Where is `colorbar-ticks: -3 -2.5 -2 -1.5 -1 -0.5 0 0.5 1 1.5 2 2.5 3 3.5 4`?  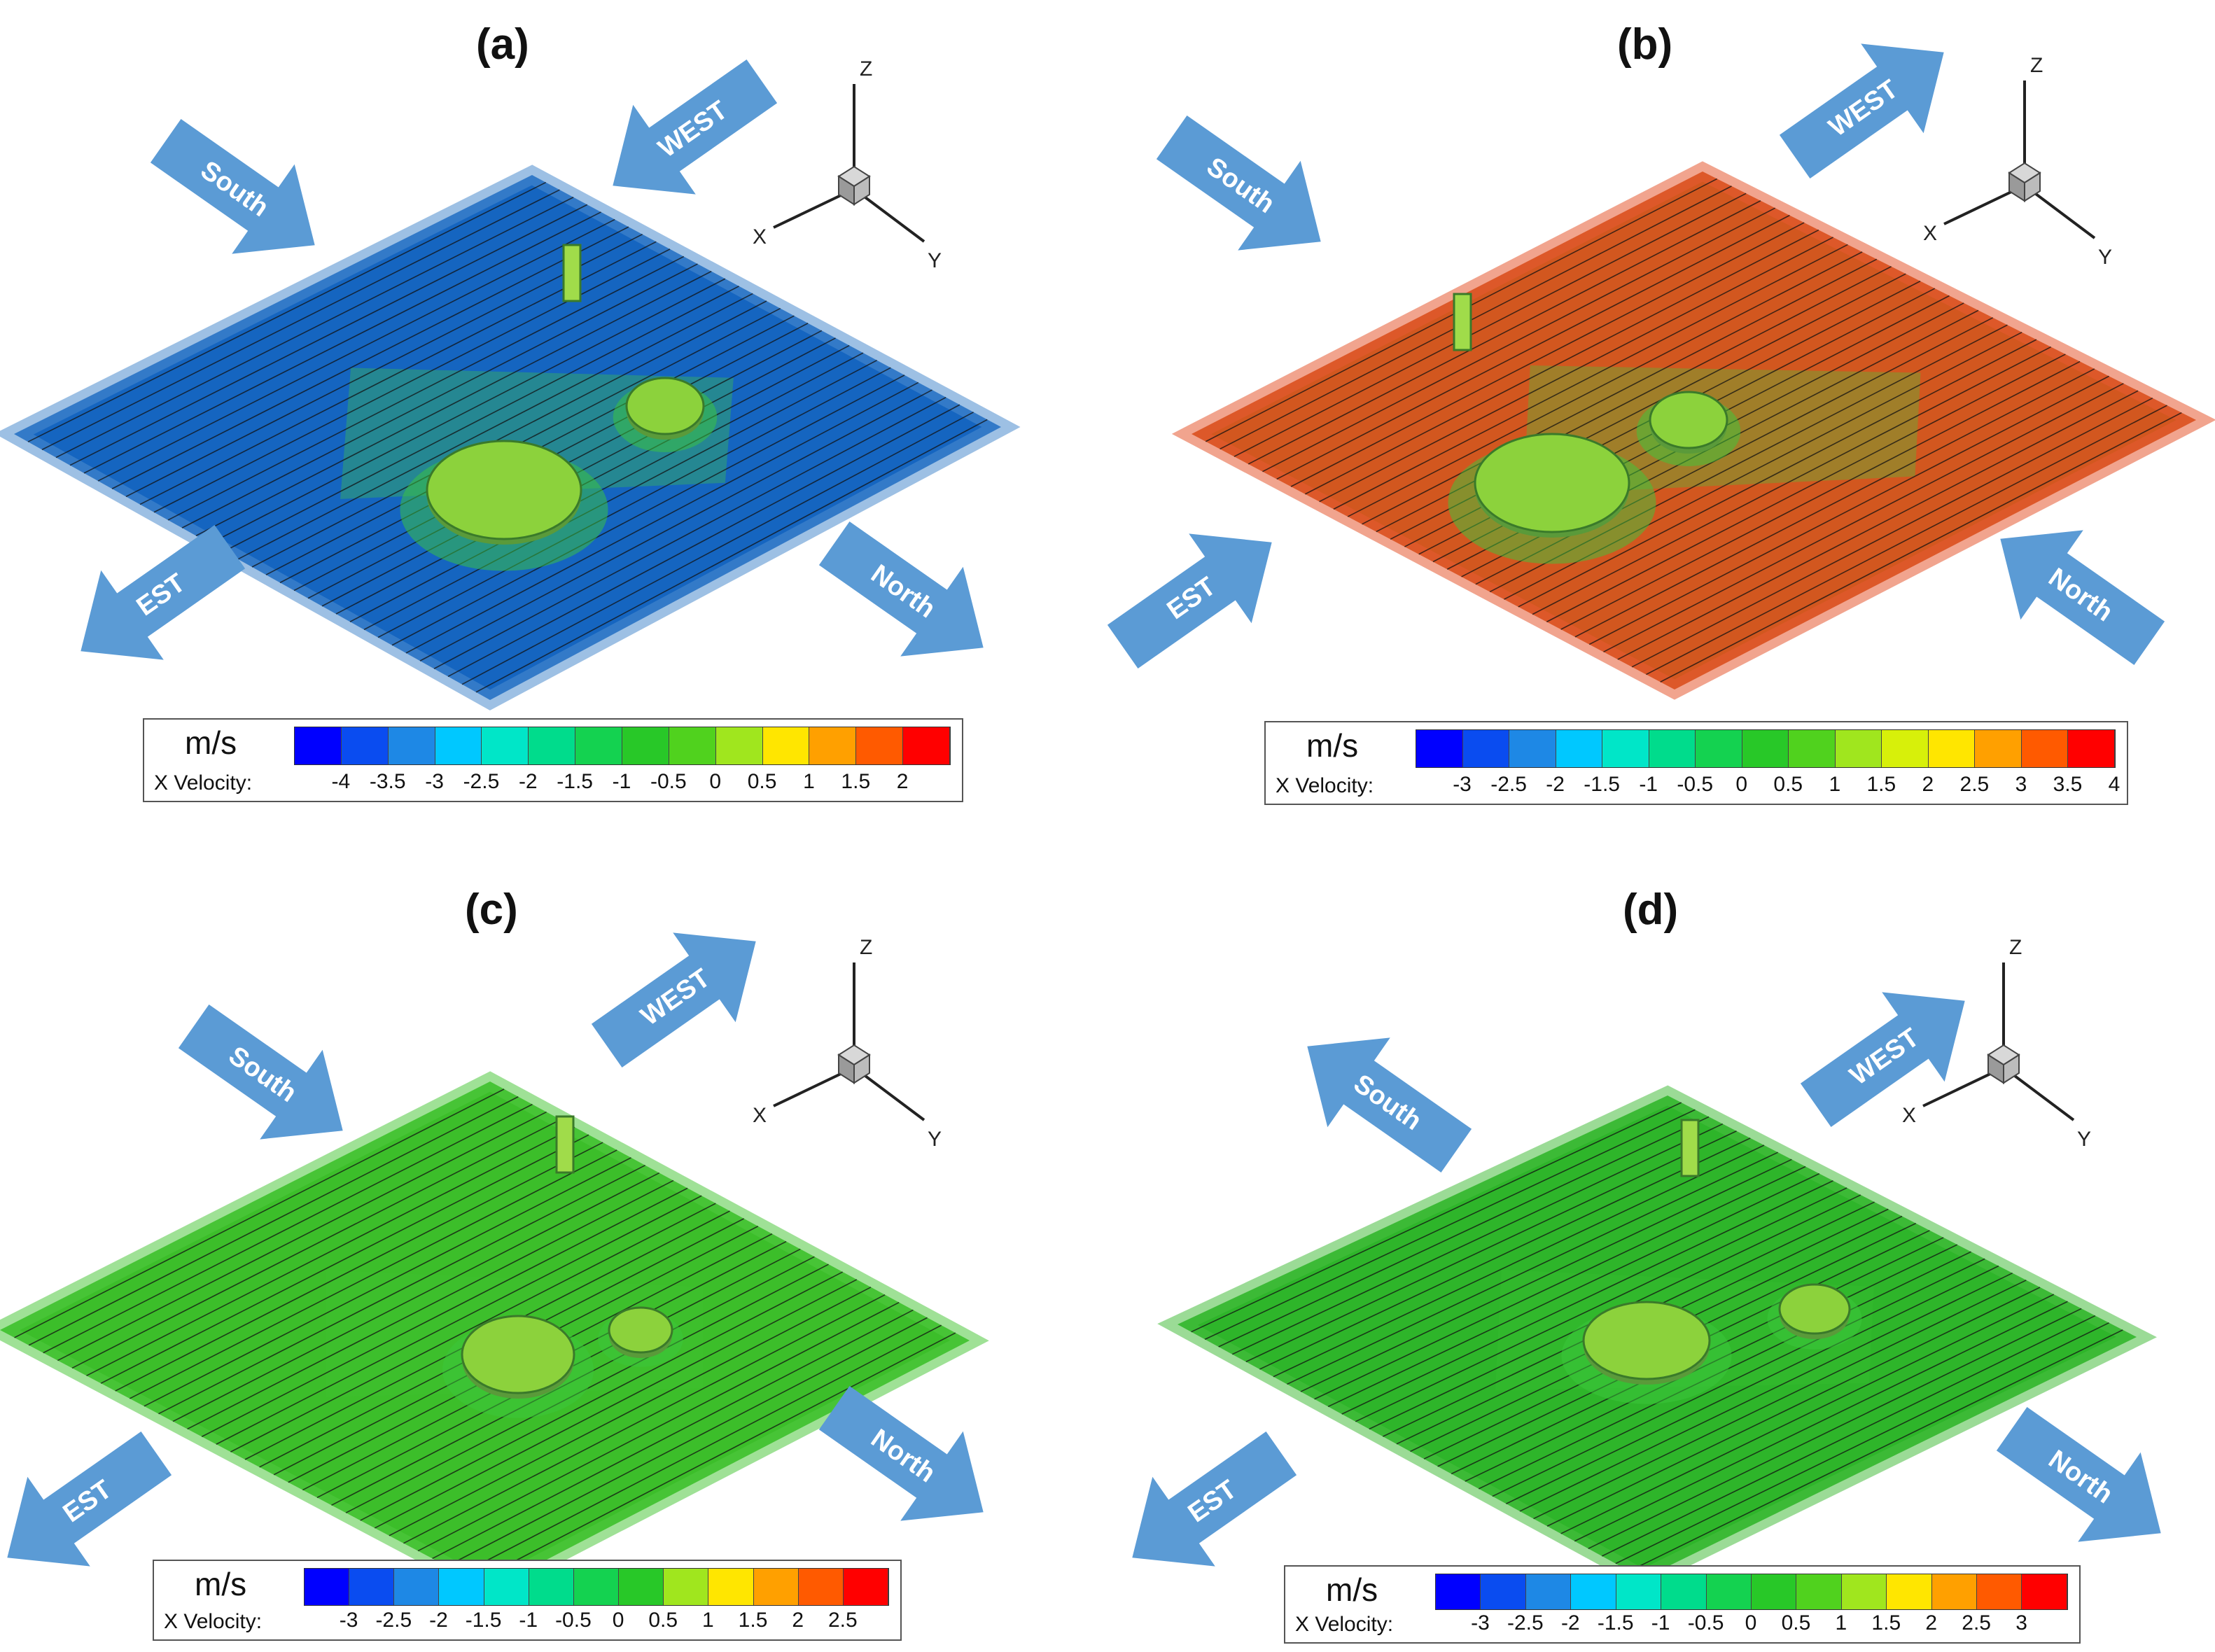 colorbar-ticks: -3 -2.5 -2 -1.5 -1 -0.5 0 0.5 1 1.5 2 2.5 3 3.5 4 is located at coordinates (1768, 787).